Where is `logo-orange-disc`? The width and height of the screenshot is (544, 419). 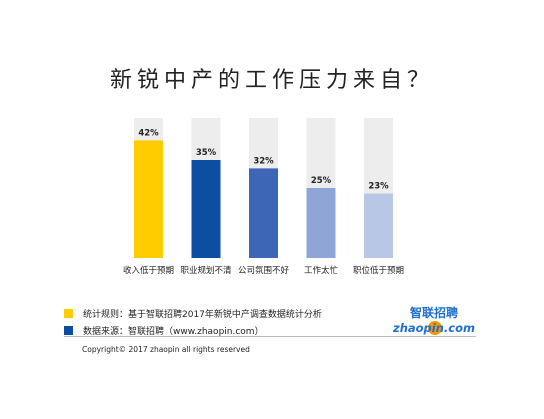 logo-orange-disc is located at coordinates (435, 328).